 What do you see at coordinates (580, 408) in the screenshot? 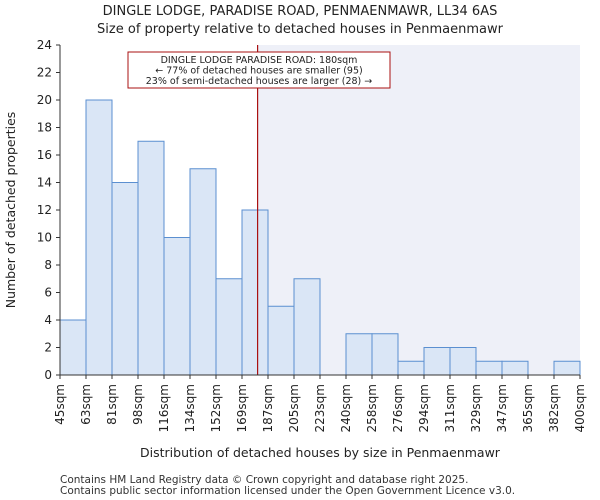
I see `x-tick-label: 400sqm` at bounding box center [580, 408].